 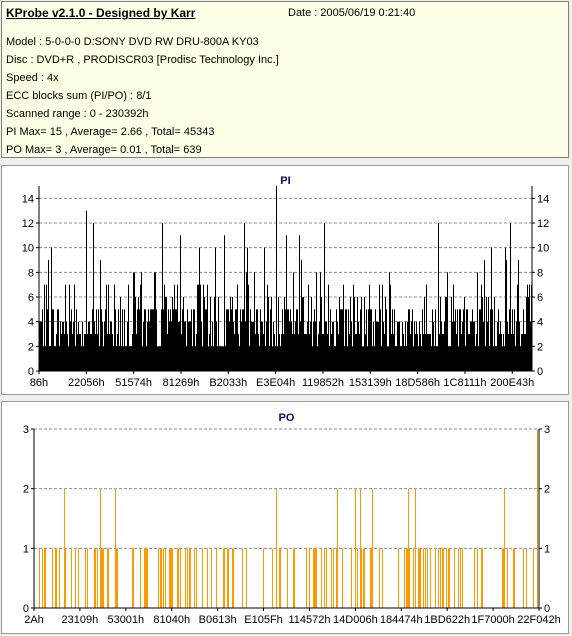 What do you see at coordinates (543, 249) in the screenshot?
I see `y-tick-label-right: 10` at bounding box center [543, 249].